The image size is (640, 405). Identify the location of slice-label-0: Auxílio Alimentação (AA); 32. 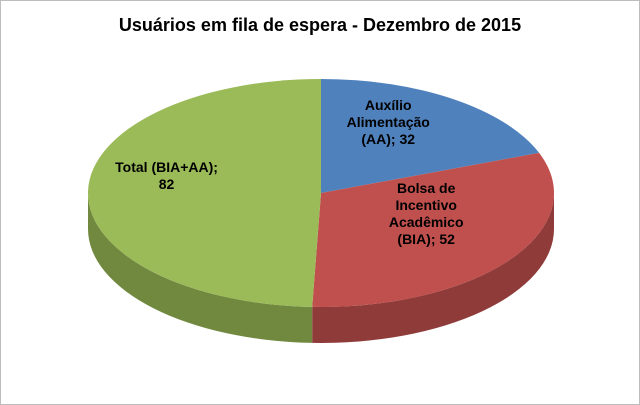
(388, 122).